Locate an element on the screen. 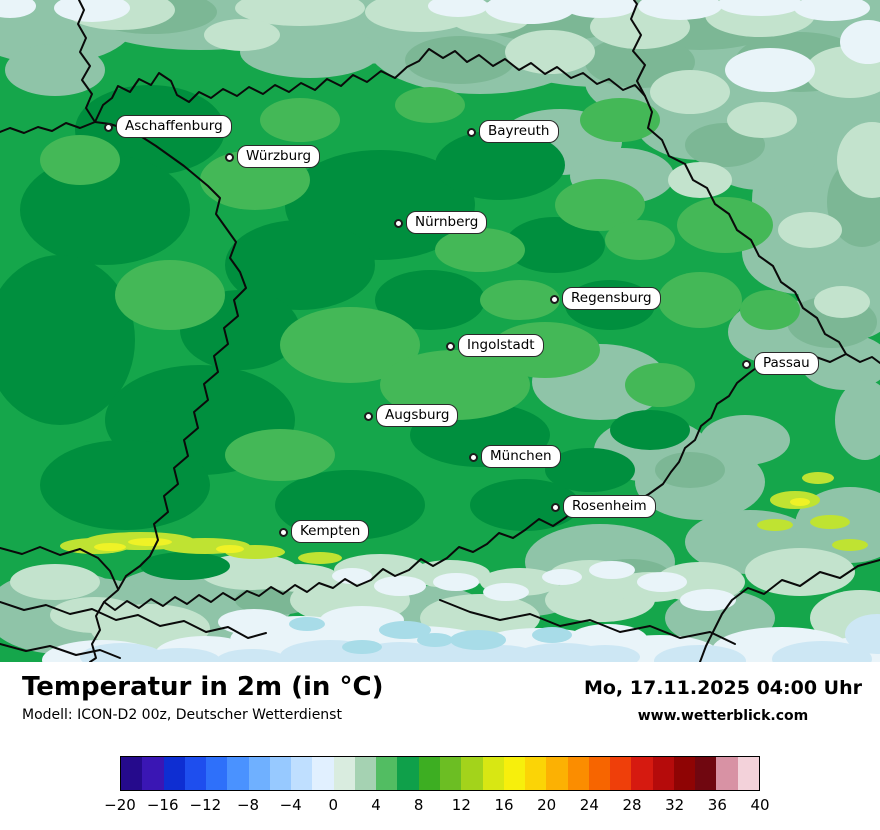  legend-tick-label: 16 is located at coordinates (504, 805).